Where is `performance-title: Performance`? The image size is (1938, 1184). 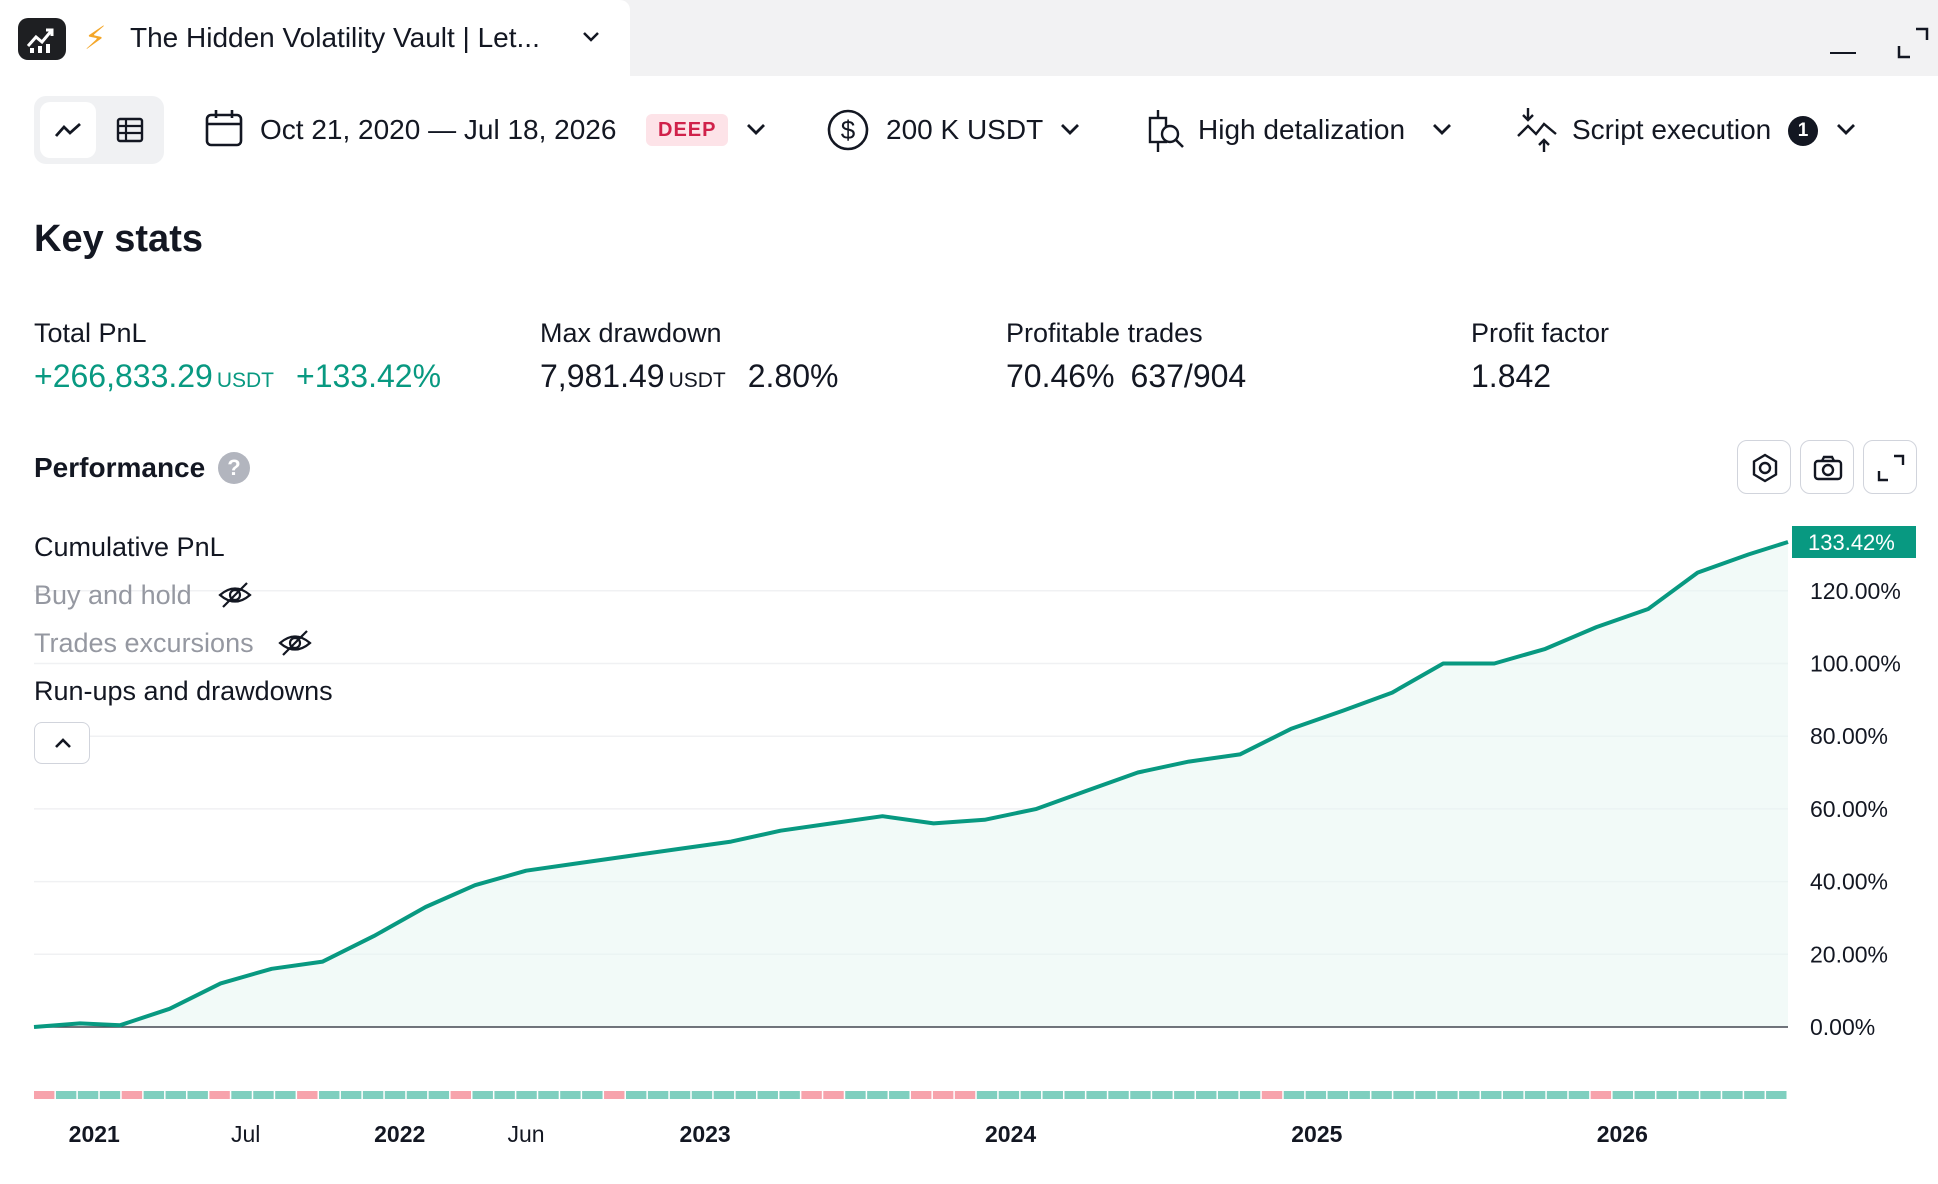
performance-title: Performance is located at coordinates (120, 467).